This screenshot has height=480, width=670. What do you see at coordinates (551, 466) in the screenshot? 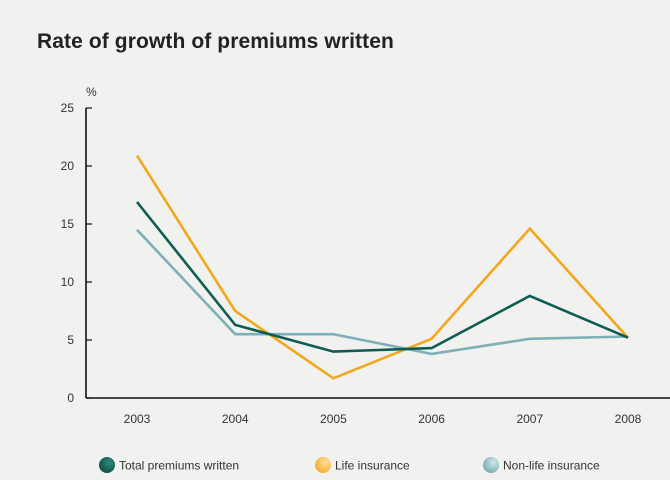
I see `legend-label-non-life-insurance: Non-life insurance` at bounding box center [551, 466].